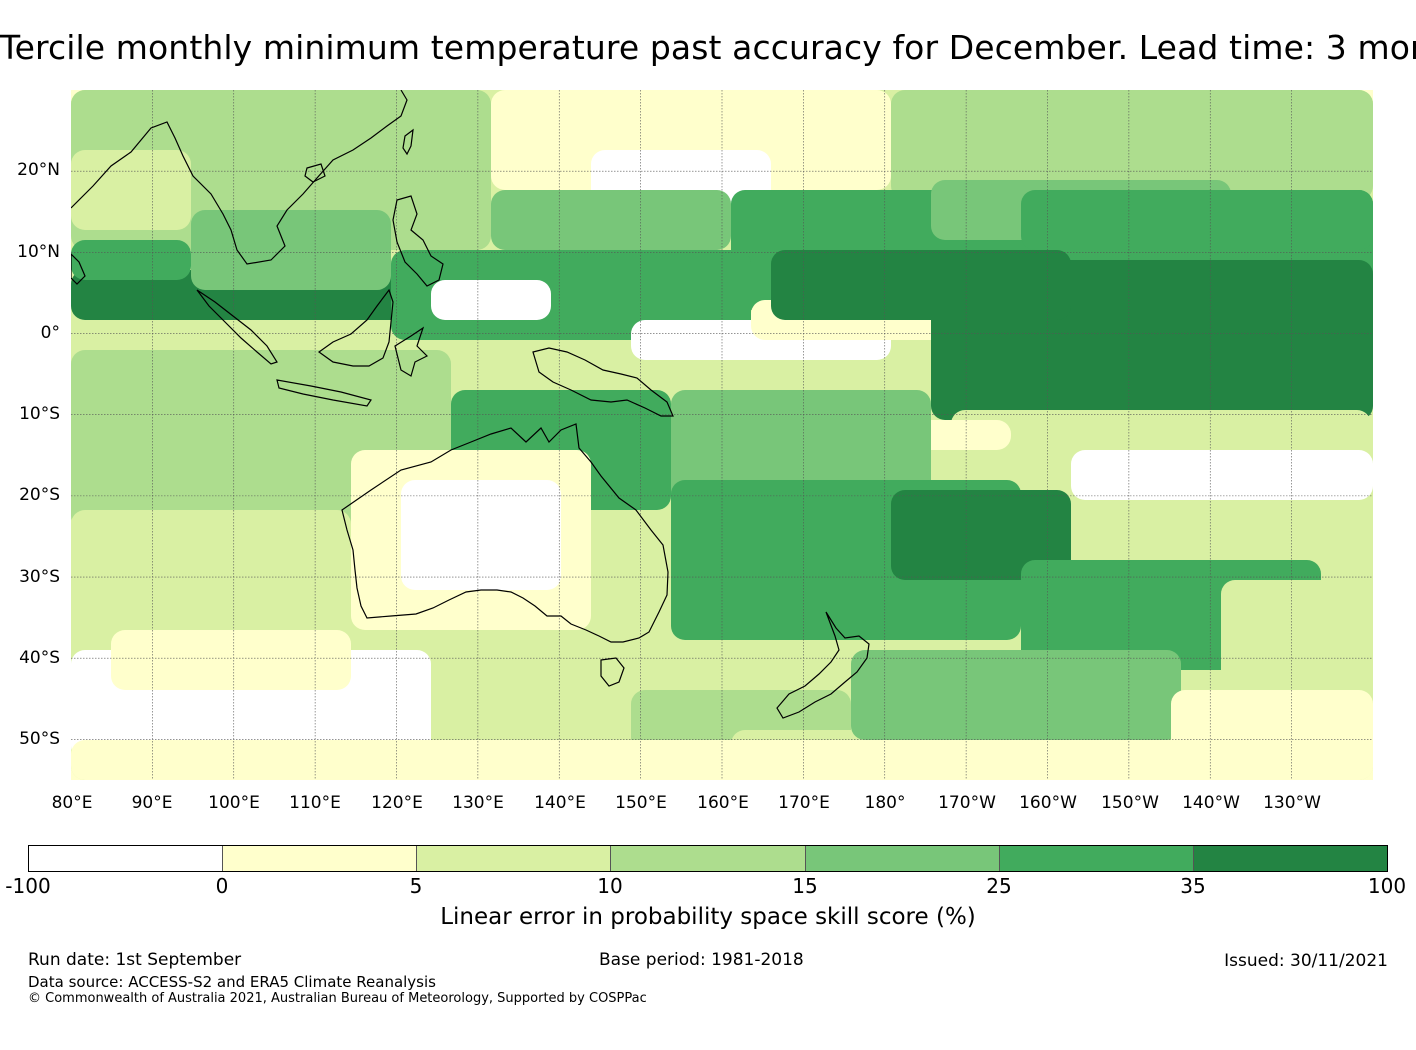 Image resolution: width=1416 pixels, height=1050 pixels. I want to click on run-date: Run date: 1st September, so click(135, 960).